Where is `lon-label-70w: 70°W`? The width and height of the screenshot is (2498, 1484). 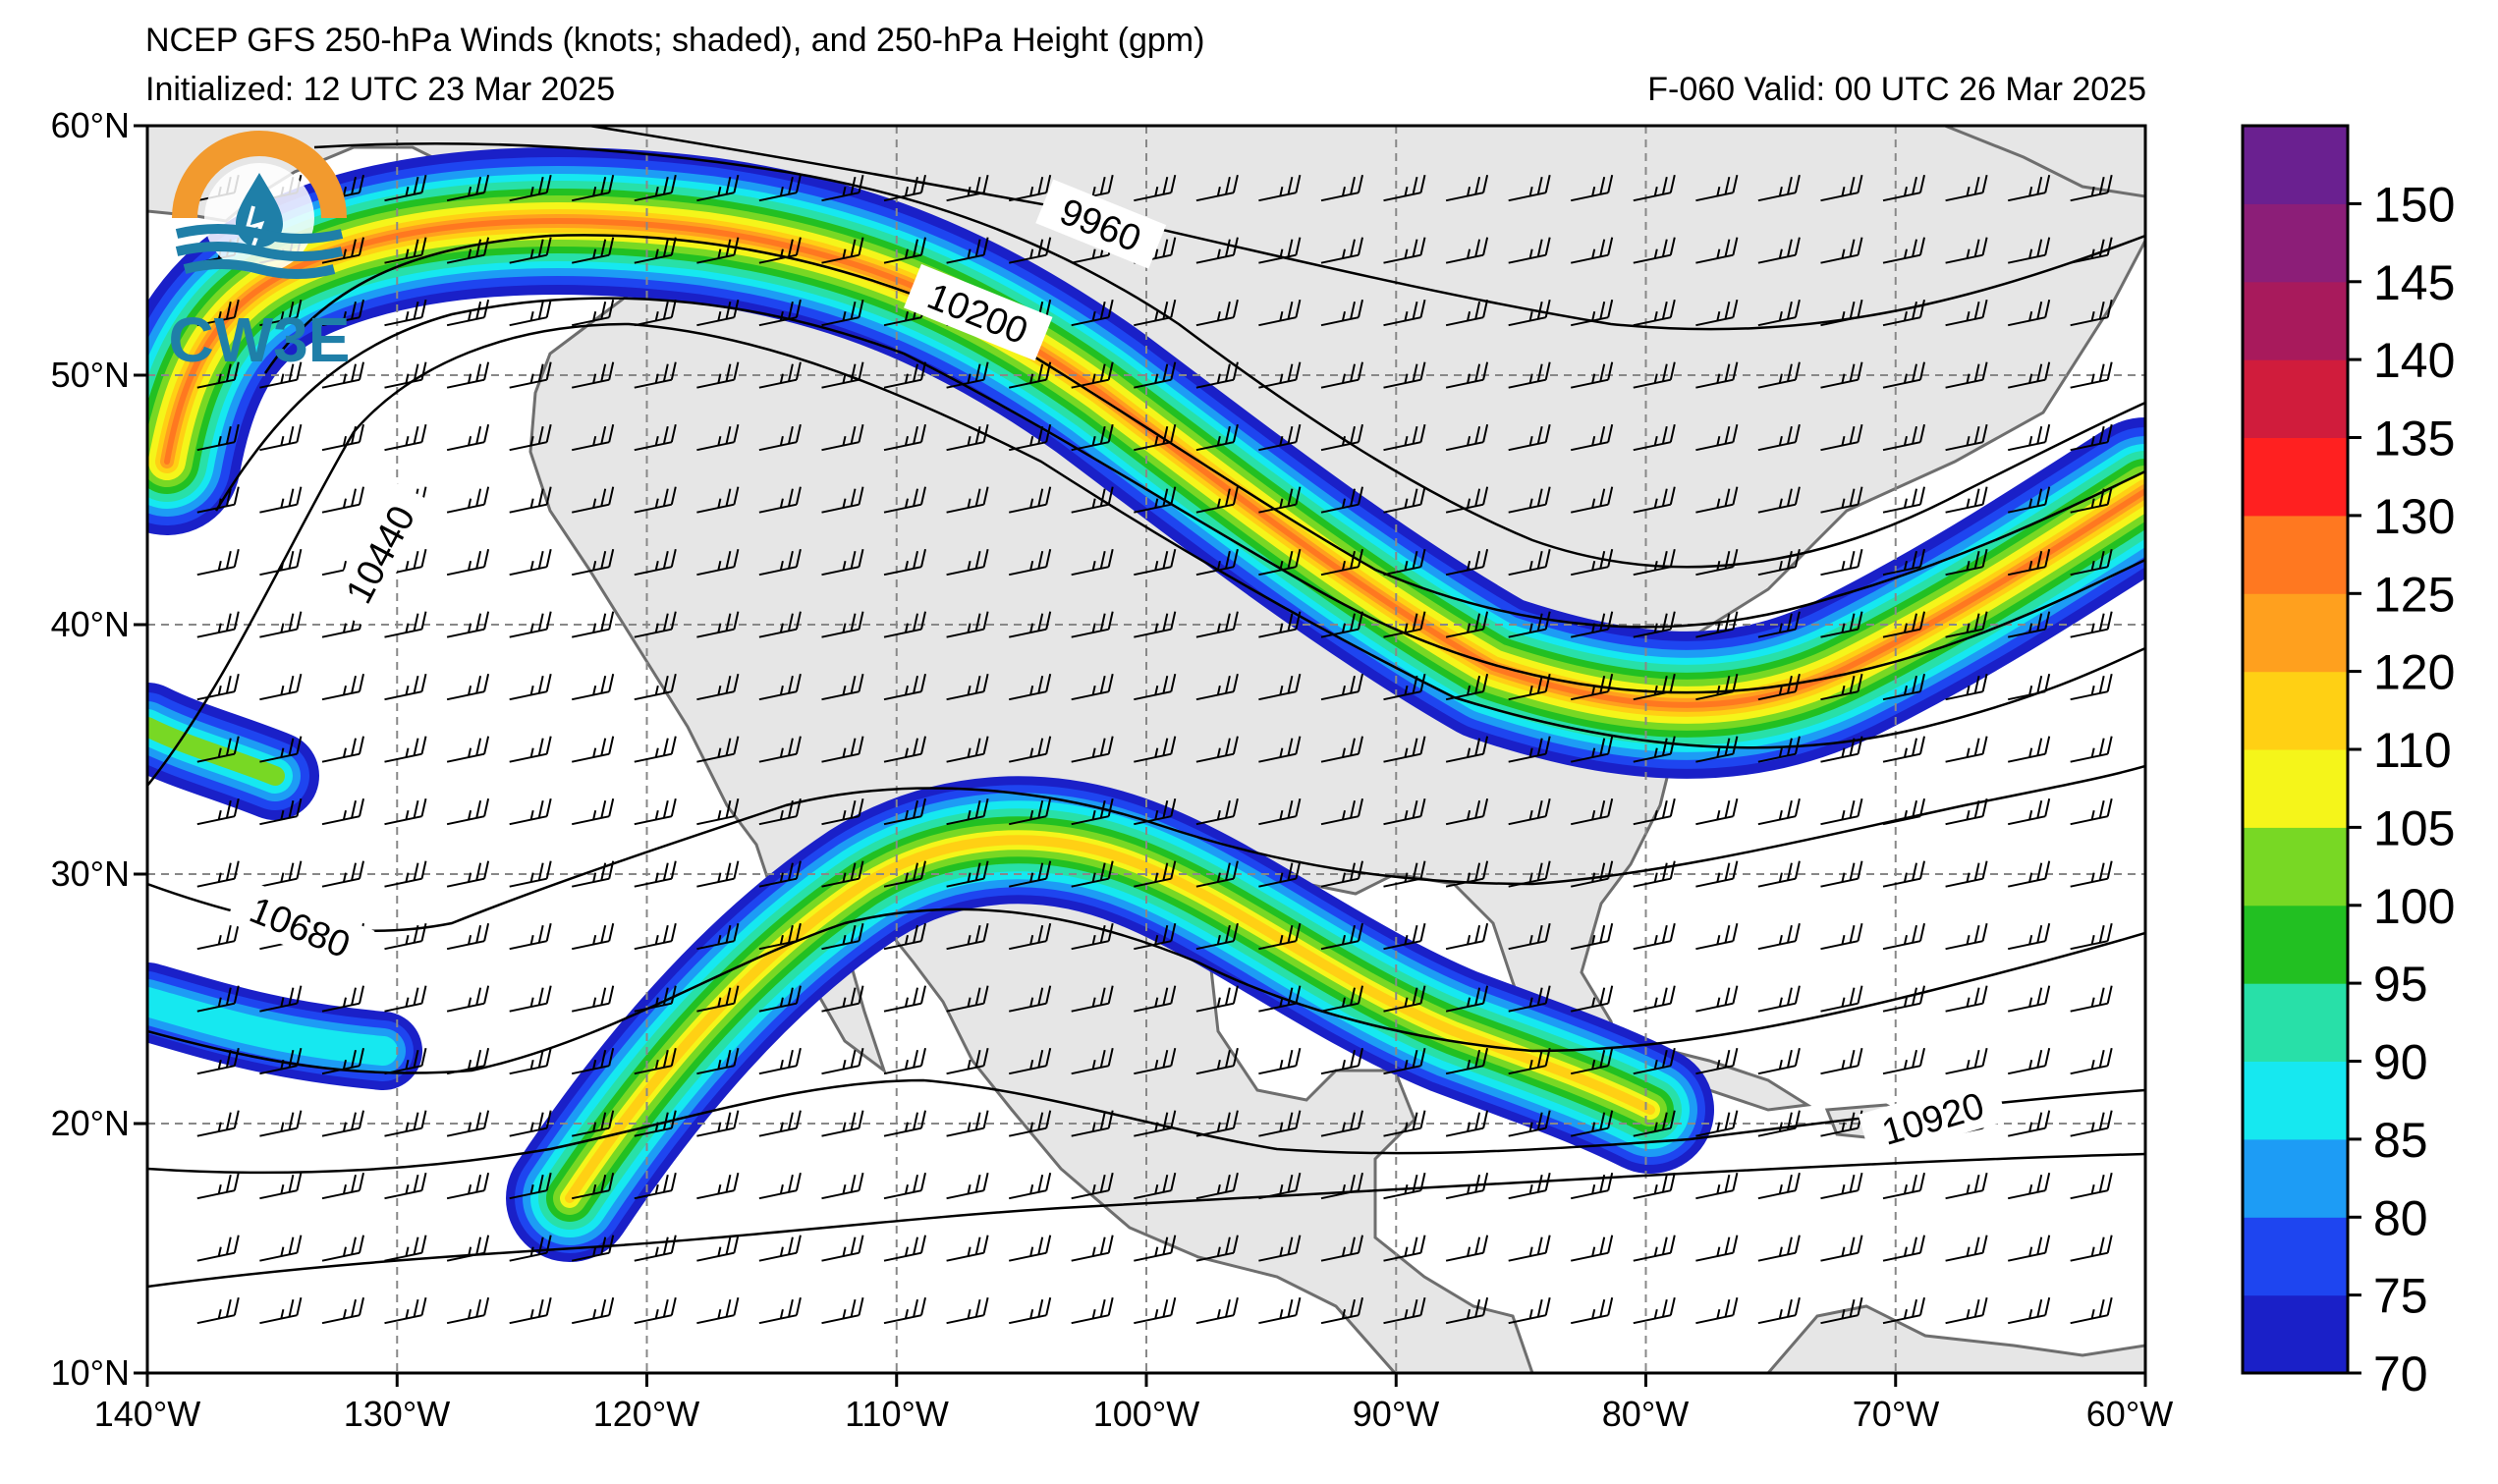 lon-label-70w: 70°W is located at coordinates (1896, 1414).